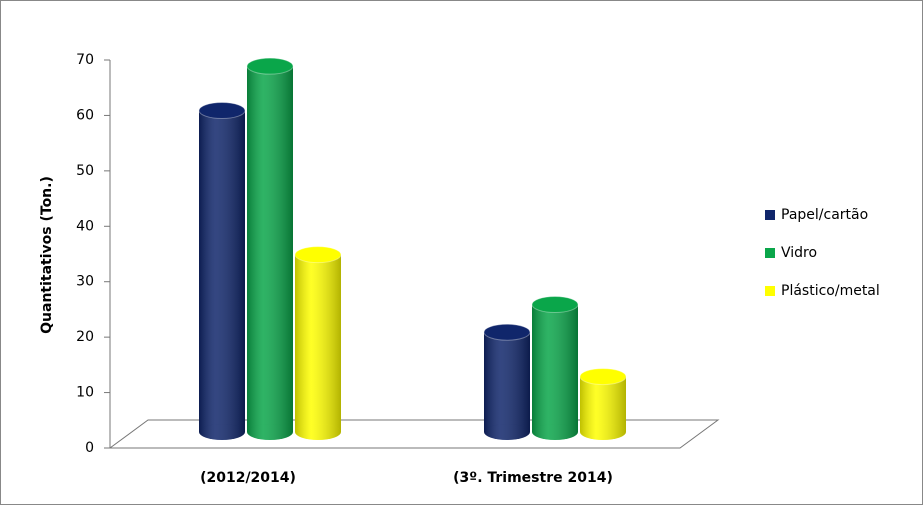 Image resolution: width=924 pixels, height=506 pixels. I want to click on legend-label: Plástico/metal, so click(830, 291).